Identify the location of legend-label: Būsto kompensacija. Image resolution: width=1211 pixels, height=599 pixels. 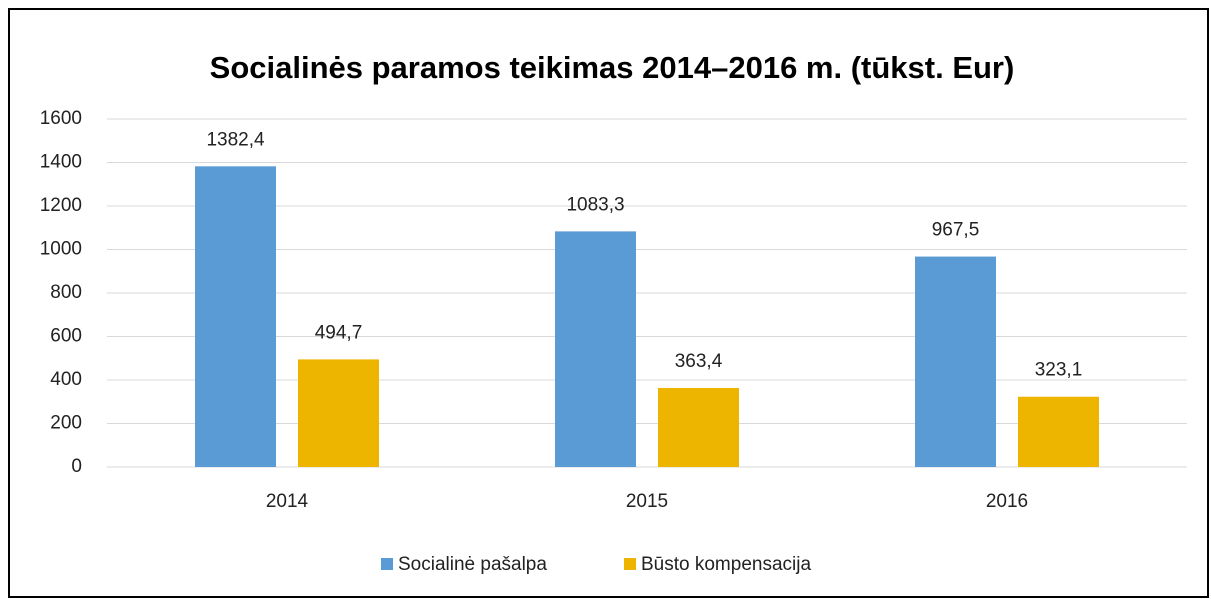
(726, 564).